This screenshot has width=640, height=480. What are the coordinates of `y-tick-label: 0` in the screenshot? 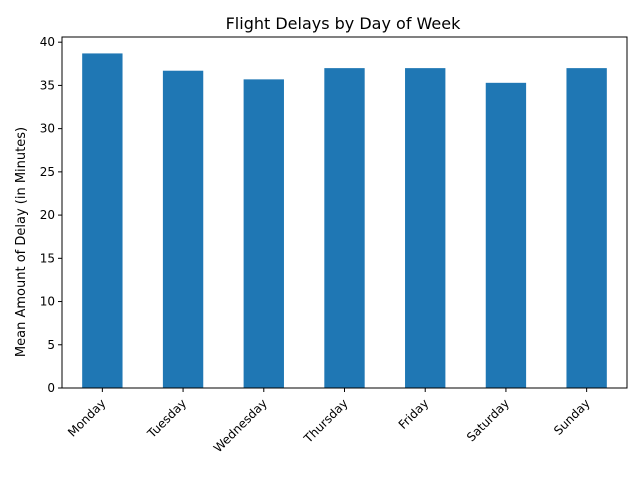 It's located at (51, 388).